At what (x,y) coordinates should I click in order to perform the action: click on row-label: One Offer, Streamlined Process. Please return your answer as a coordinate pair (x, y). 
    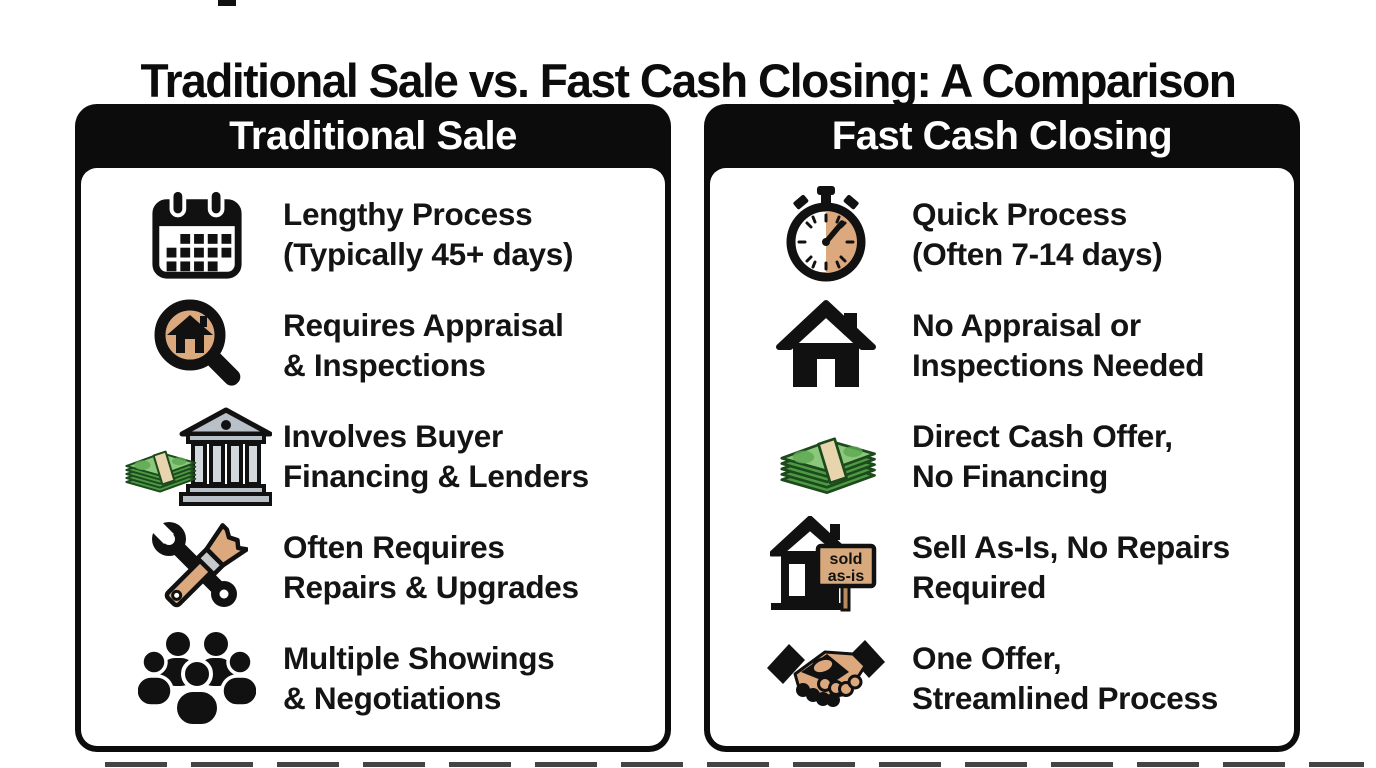
    Looking at the image, I should click on (1065, 678).